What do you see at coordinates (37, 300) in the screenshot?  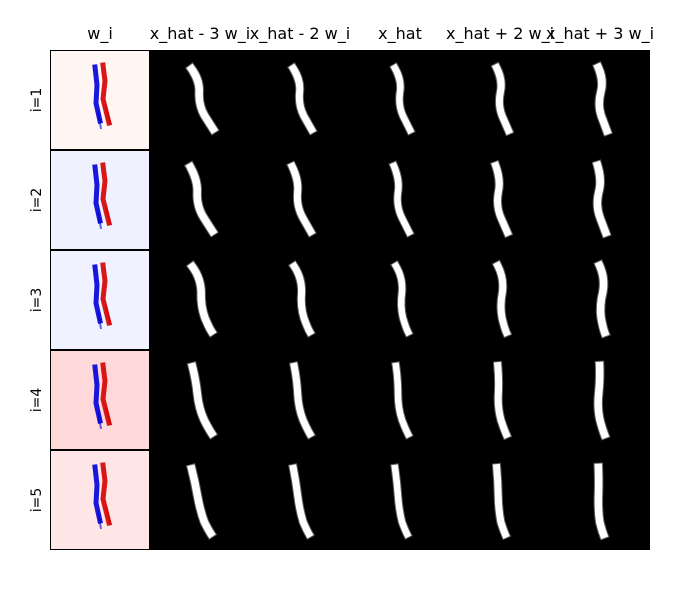 I see `row-label-3: i=3` at bounding box center [37, 300].